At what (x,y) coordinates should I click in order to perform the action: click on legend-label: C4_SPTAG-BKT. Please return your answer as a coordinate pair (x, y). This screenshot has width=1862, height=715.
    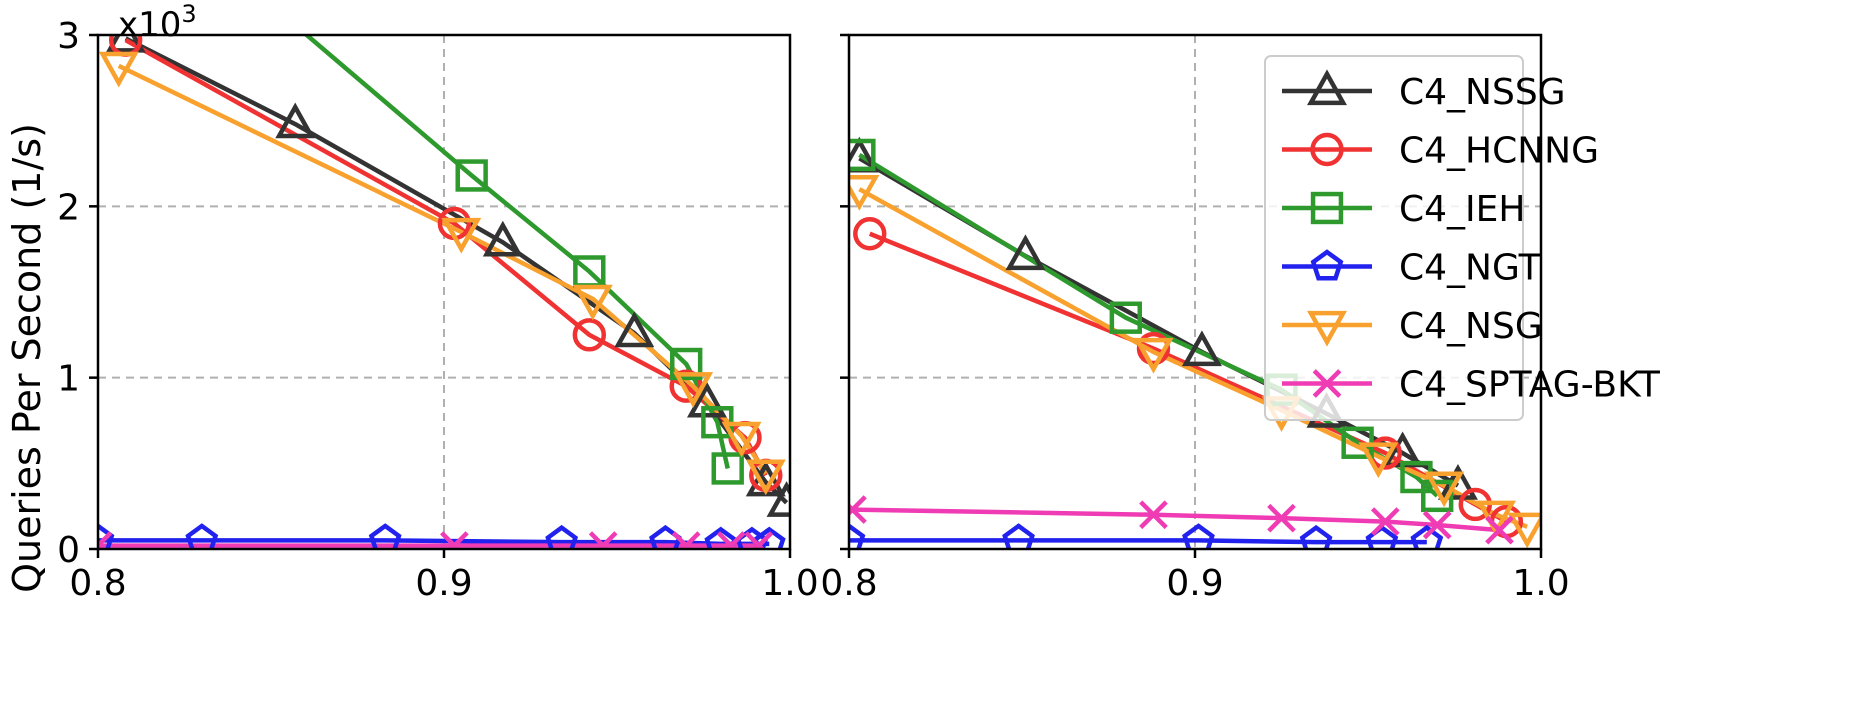
    Looking at the image, I should click on (1530, 385).